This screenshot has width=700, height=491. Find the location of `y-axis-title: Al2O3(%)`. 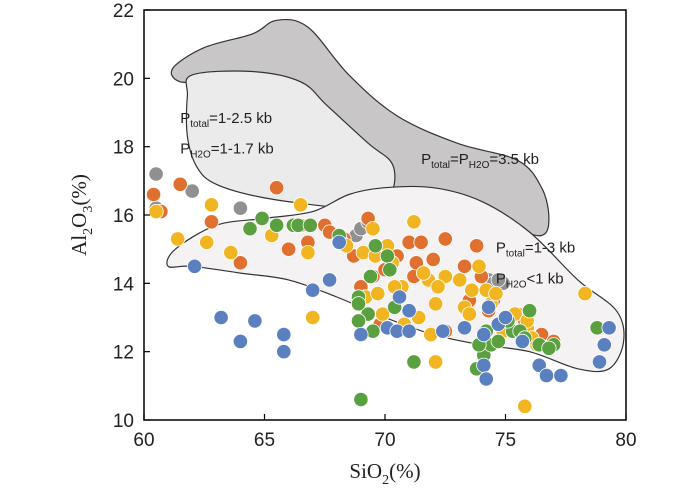

y-axis-title: Al2O3(%) is located at coordinates (81, 215).